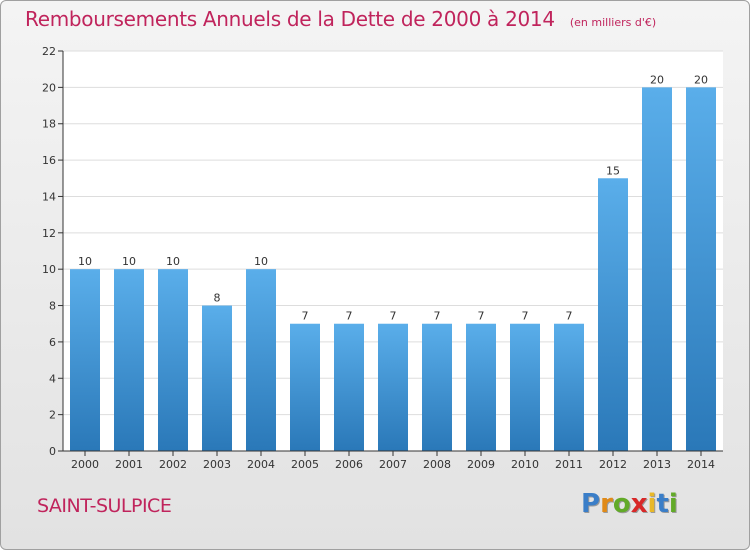  Describe the element at coordinates (657, 79) in the screenshot. I see `value-label-2013: 20` at that location.